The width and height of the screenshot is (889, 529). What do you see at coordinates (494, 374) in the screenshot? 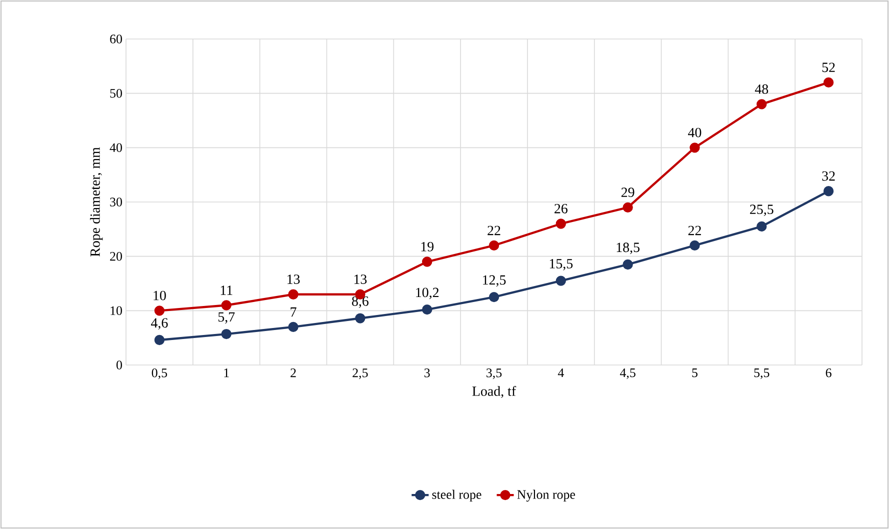
I see `x-tick-label: 3,5` at bounding box center [494, 374].